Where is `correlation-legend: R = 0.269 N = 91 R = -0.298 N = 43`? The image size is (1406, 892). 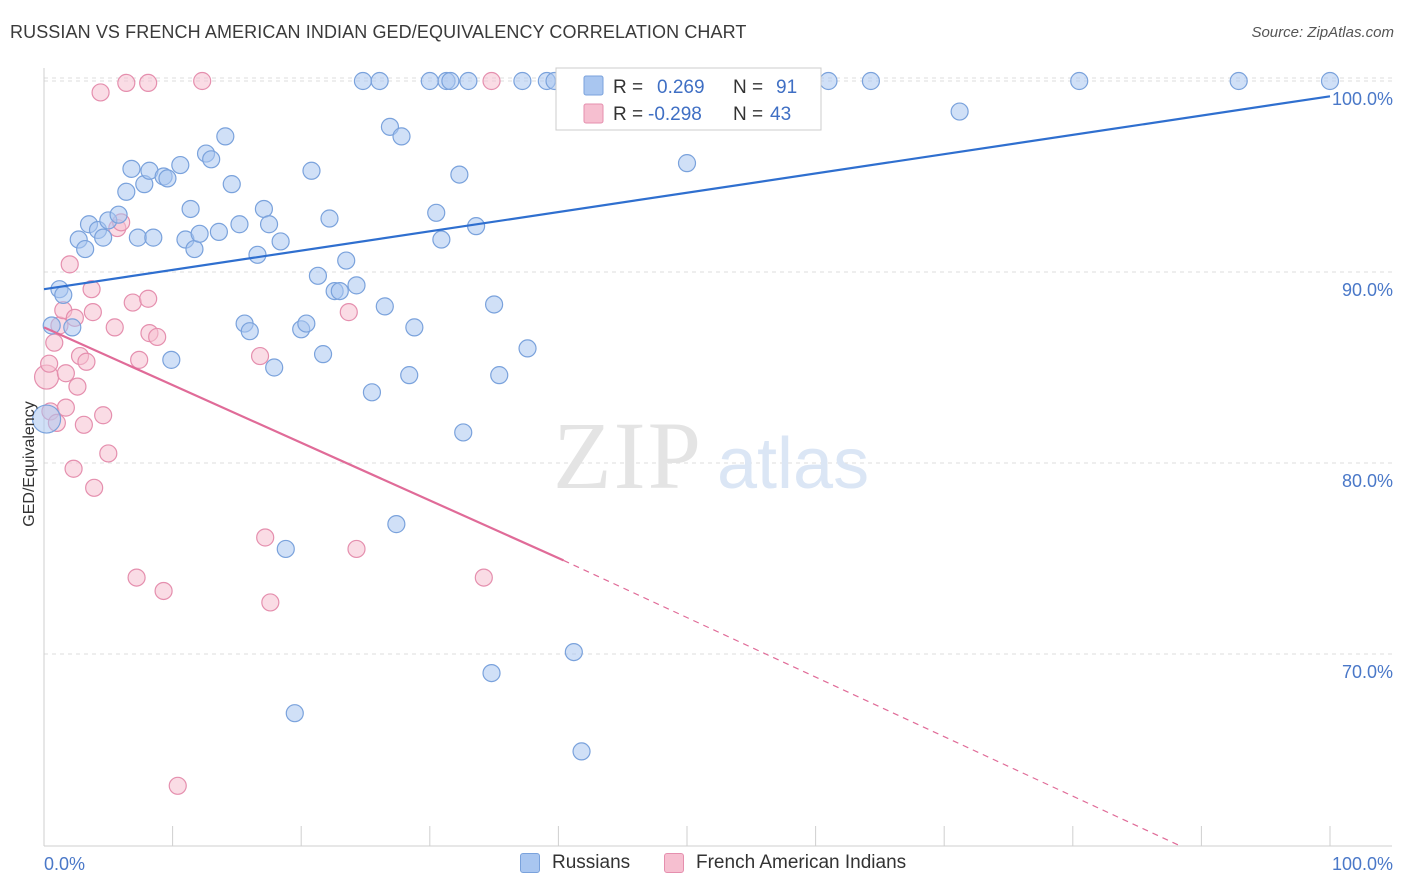
correlation-legend: R = 0.269 N = 91 R = -0.298 N = 43 is located at coordinates (688, 99).